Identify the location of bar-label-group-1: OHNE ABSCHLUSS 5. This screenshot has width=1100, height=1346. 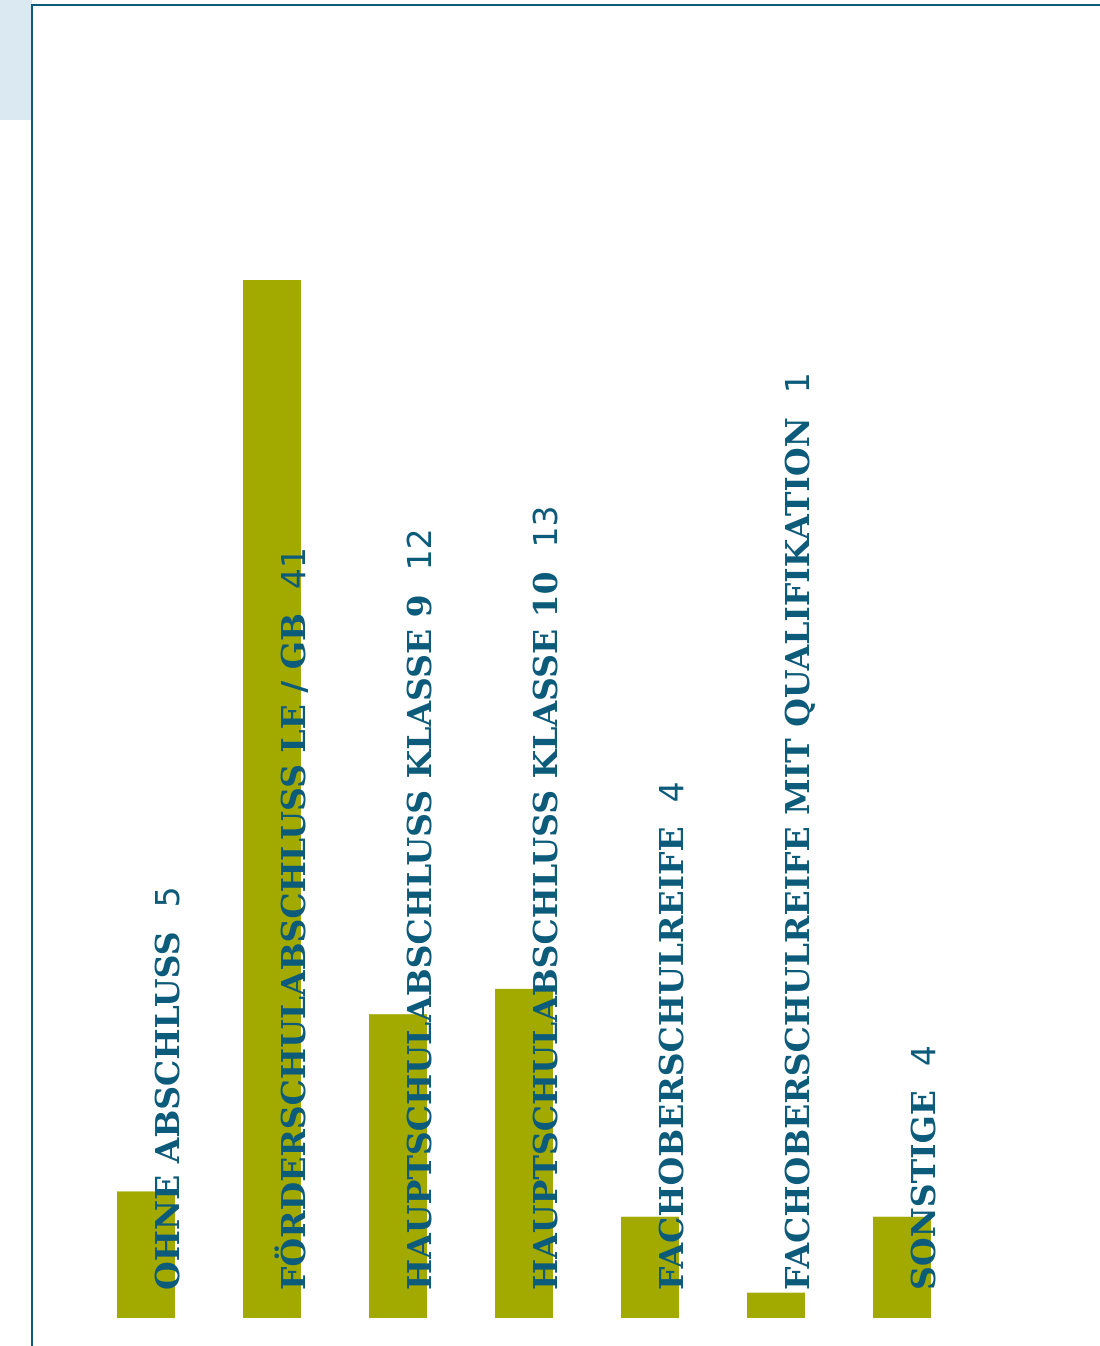
(167, 1088).